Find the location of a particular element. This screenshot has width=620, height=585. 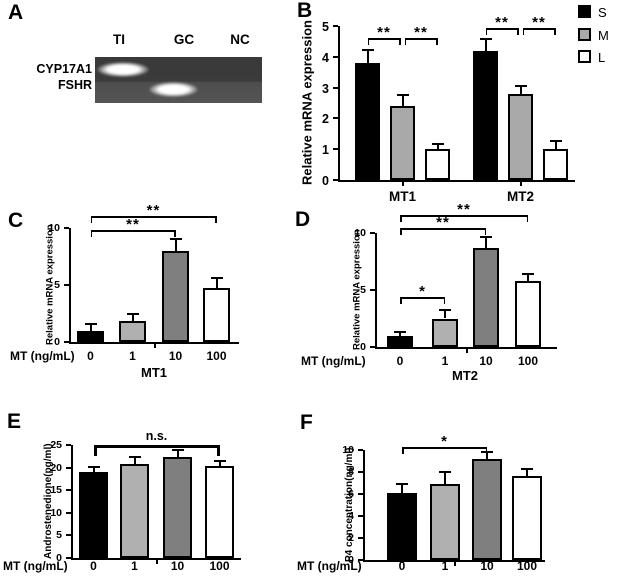

error-cap-bar-MT1-M is located at coordinates (402, 94).